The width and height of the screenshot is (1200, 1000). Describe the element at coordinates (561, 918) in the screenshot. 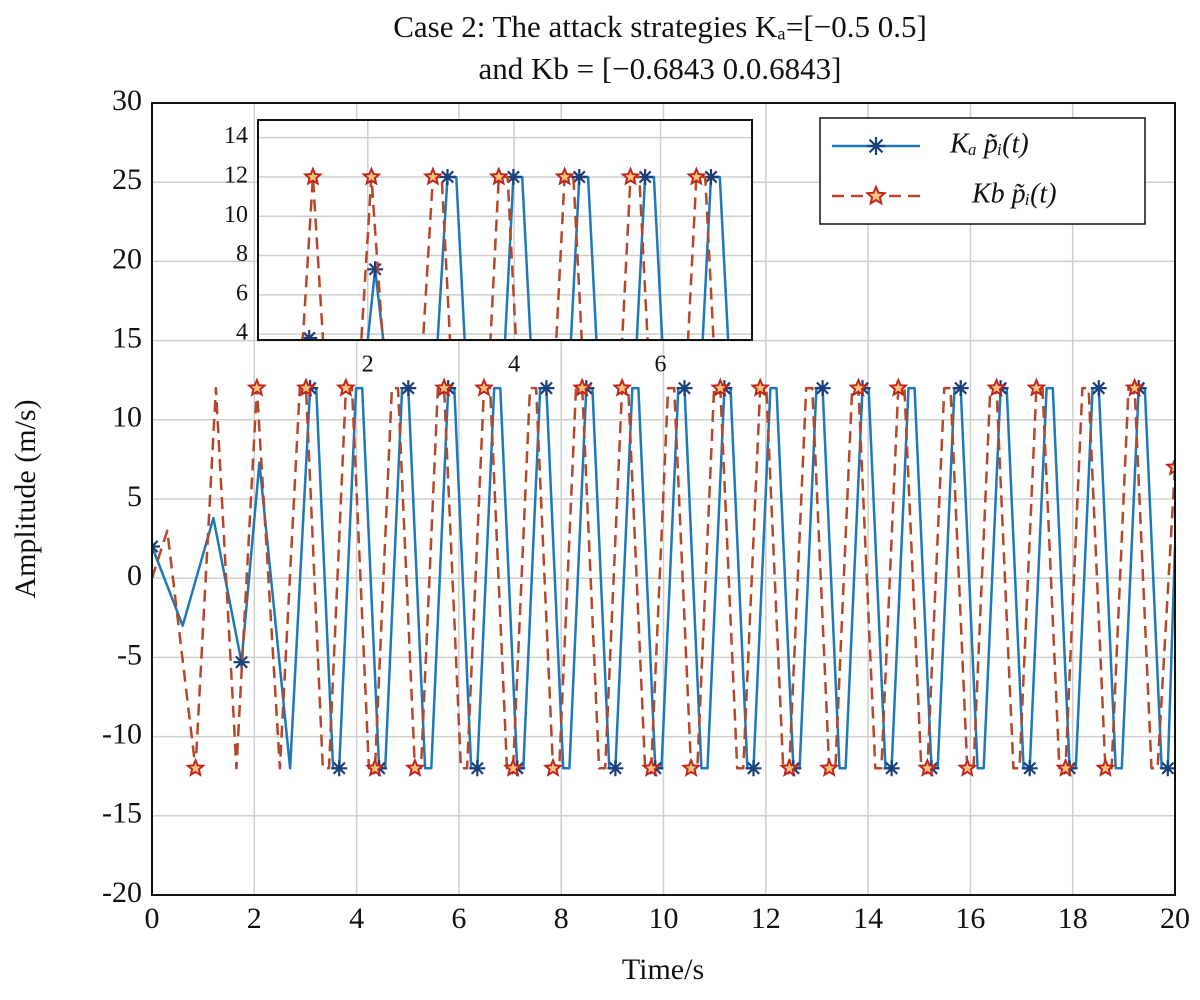

I see `x-tick-label: 8` at that location.